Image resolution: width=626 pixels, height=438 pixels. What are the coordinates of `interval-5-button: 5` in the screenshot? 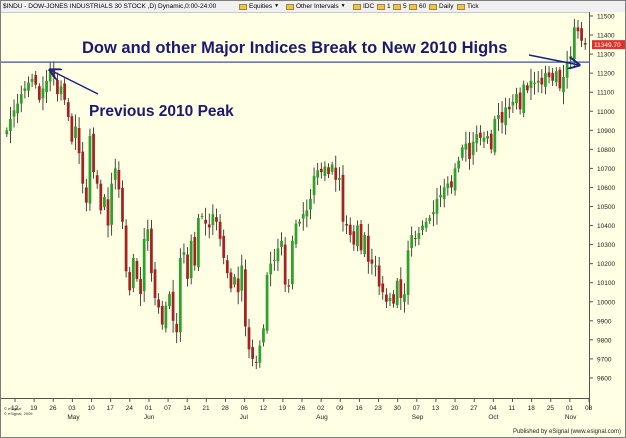 It's located at (400, 6).